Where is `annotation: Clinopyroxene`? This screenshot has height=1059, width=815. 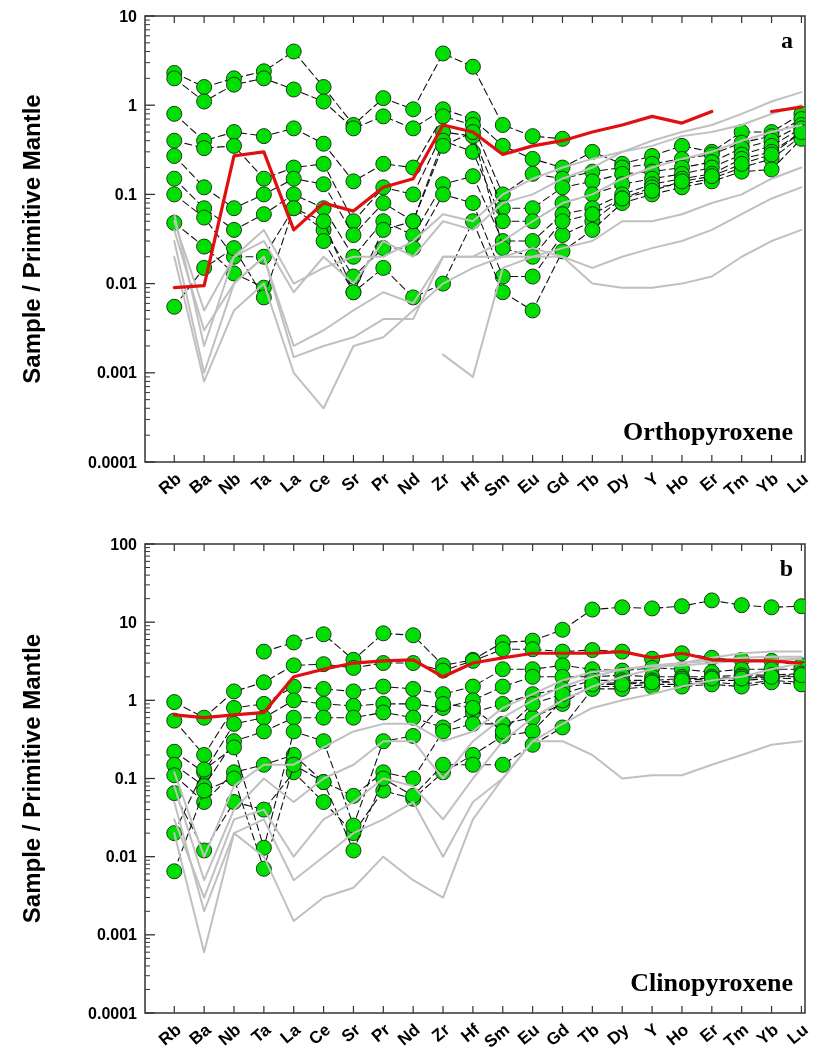
annotation: Clinopyroxene is located at coordinates (711, 982).